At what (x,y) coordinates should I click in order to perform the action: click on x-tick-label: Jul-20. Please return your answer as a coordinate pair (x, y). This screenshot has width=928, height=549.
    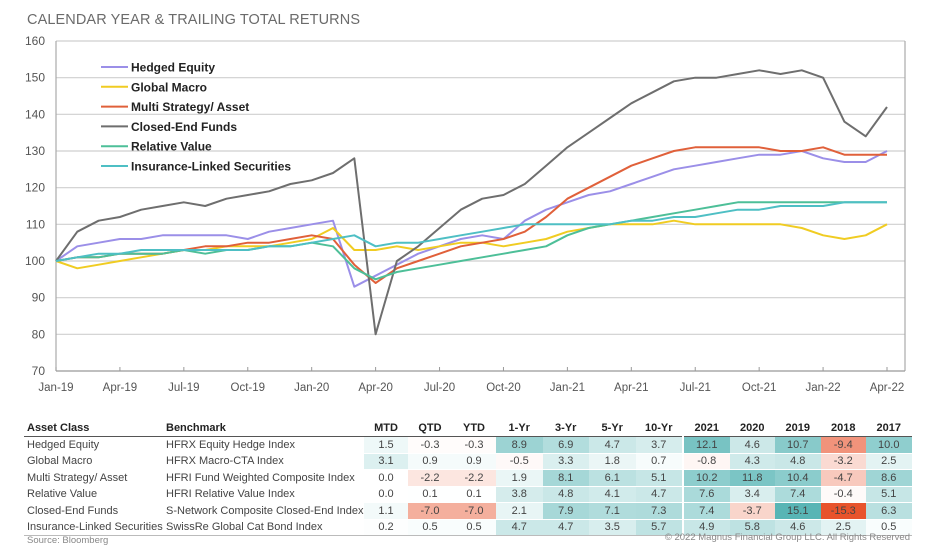
    Looking at the image, I should click on (439, 388).